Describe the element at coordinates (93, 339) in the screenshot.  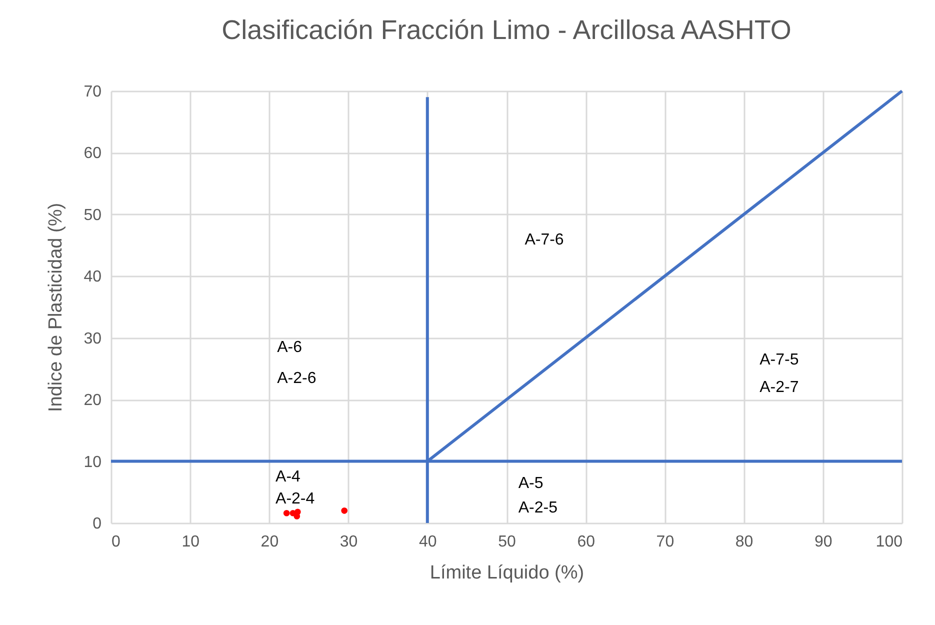
I see `y-tick-label: 30` at that location.